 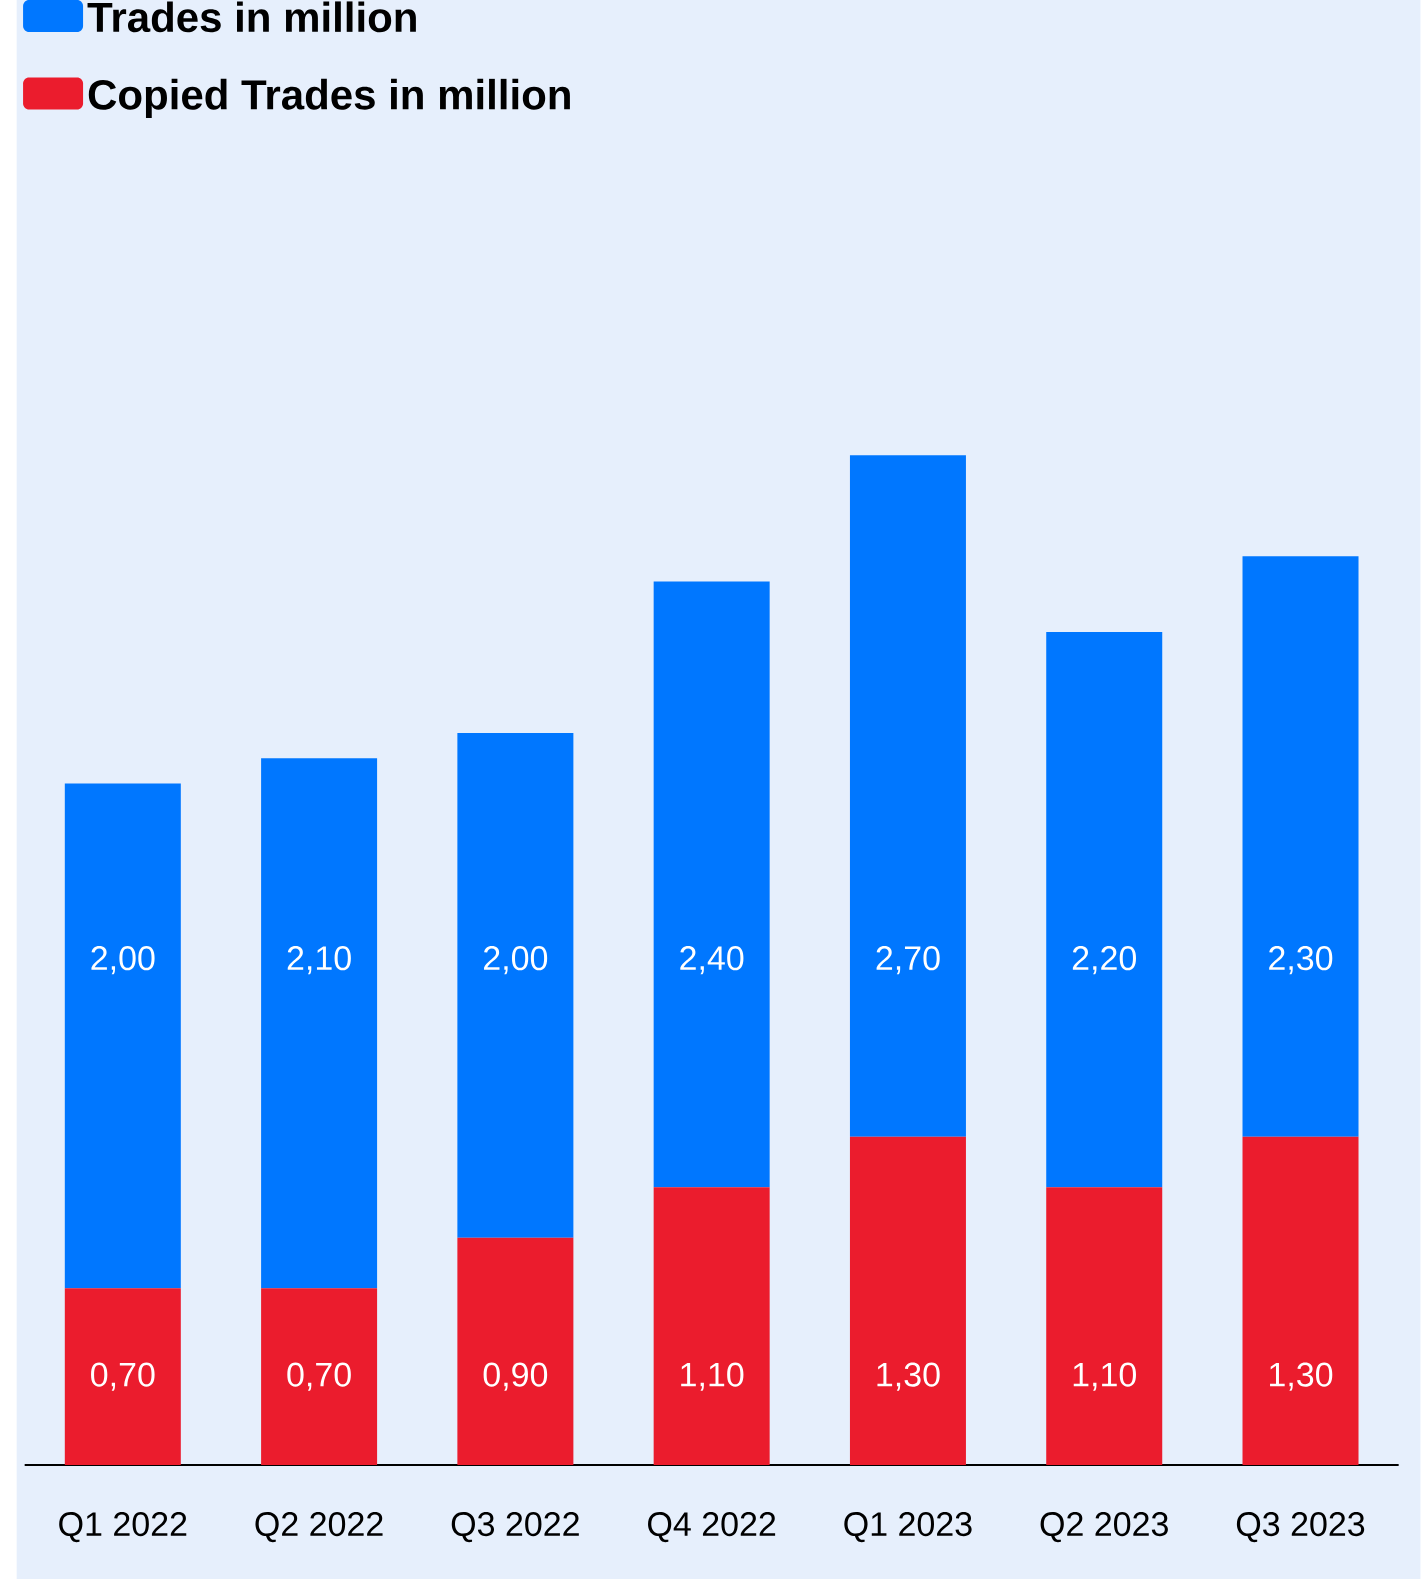 What do you see at coordinates (329, 98) in the screenshot?
I see `legend-label: Copied Trades in million` at bounding box center [329, 98].